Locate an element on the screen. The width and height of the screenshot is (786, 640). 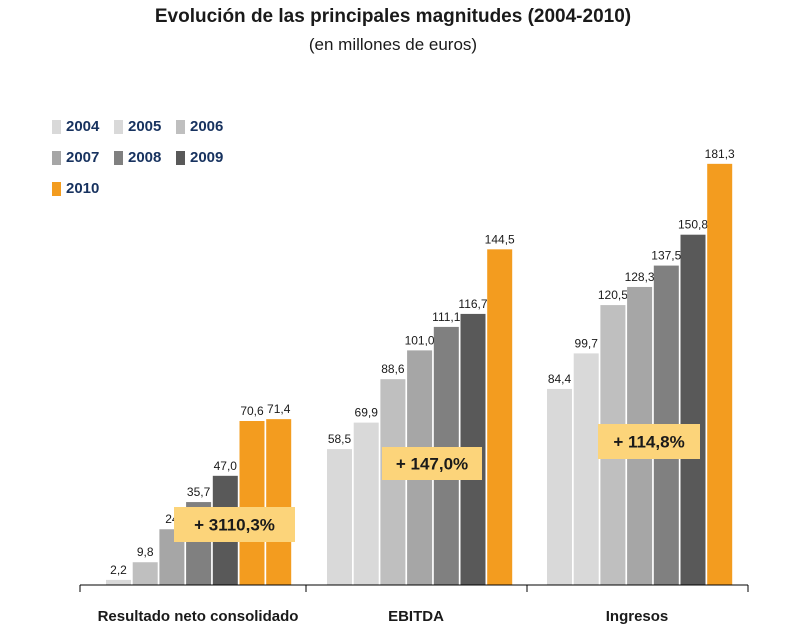
legend-item-2010: 2010 is located at coordinates (75, 188).